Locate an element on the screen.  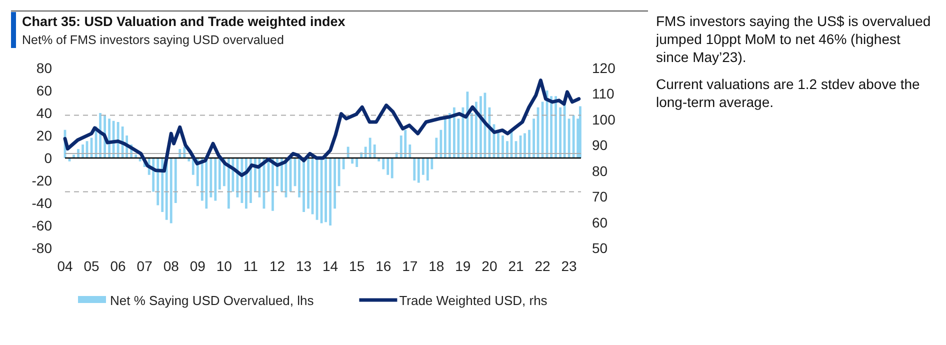
y2-tick-label: 100 is located at coordinates (604, 119).